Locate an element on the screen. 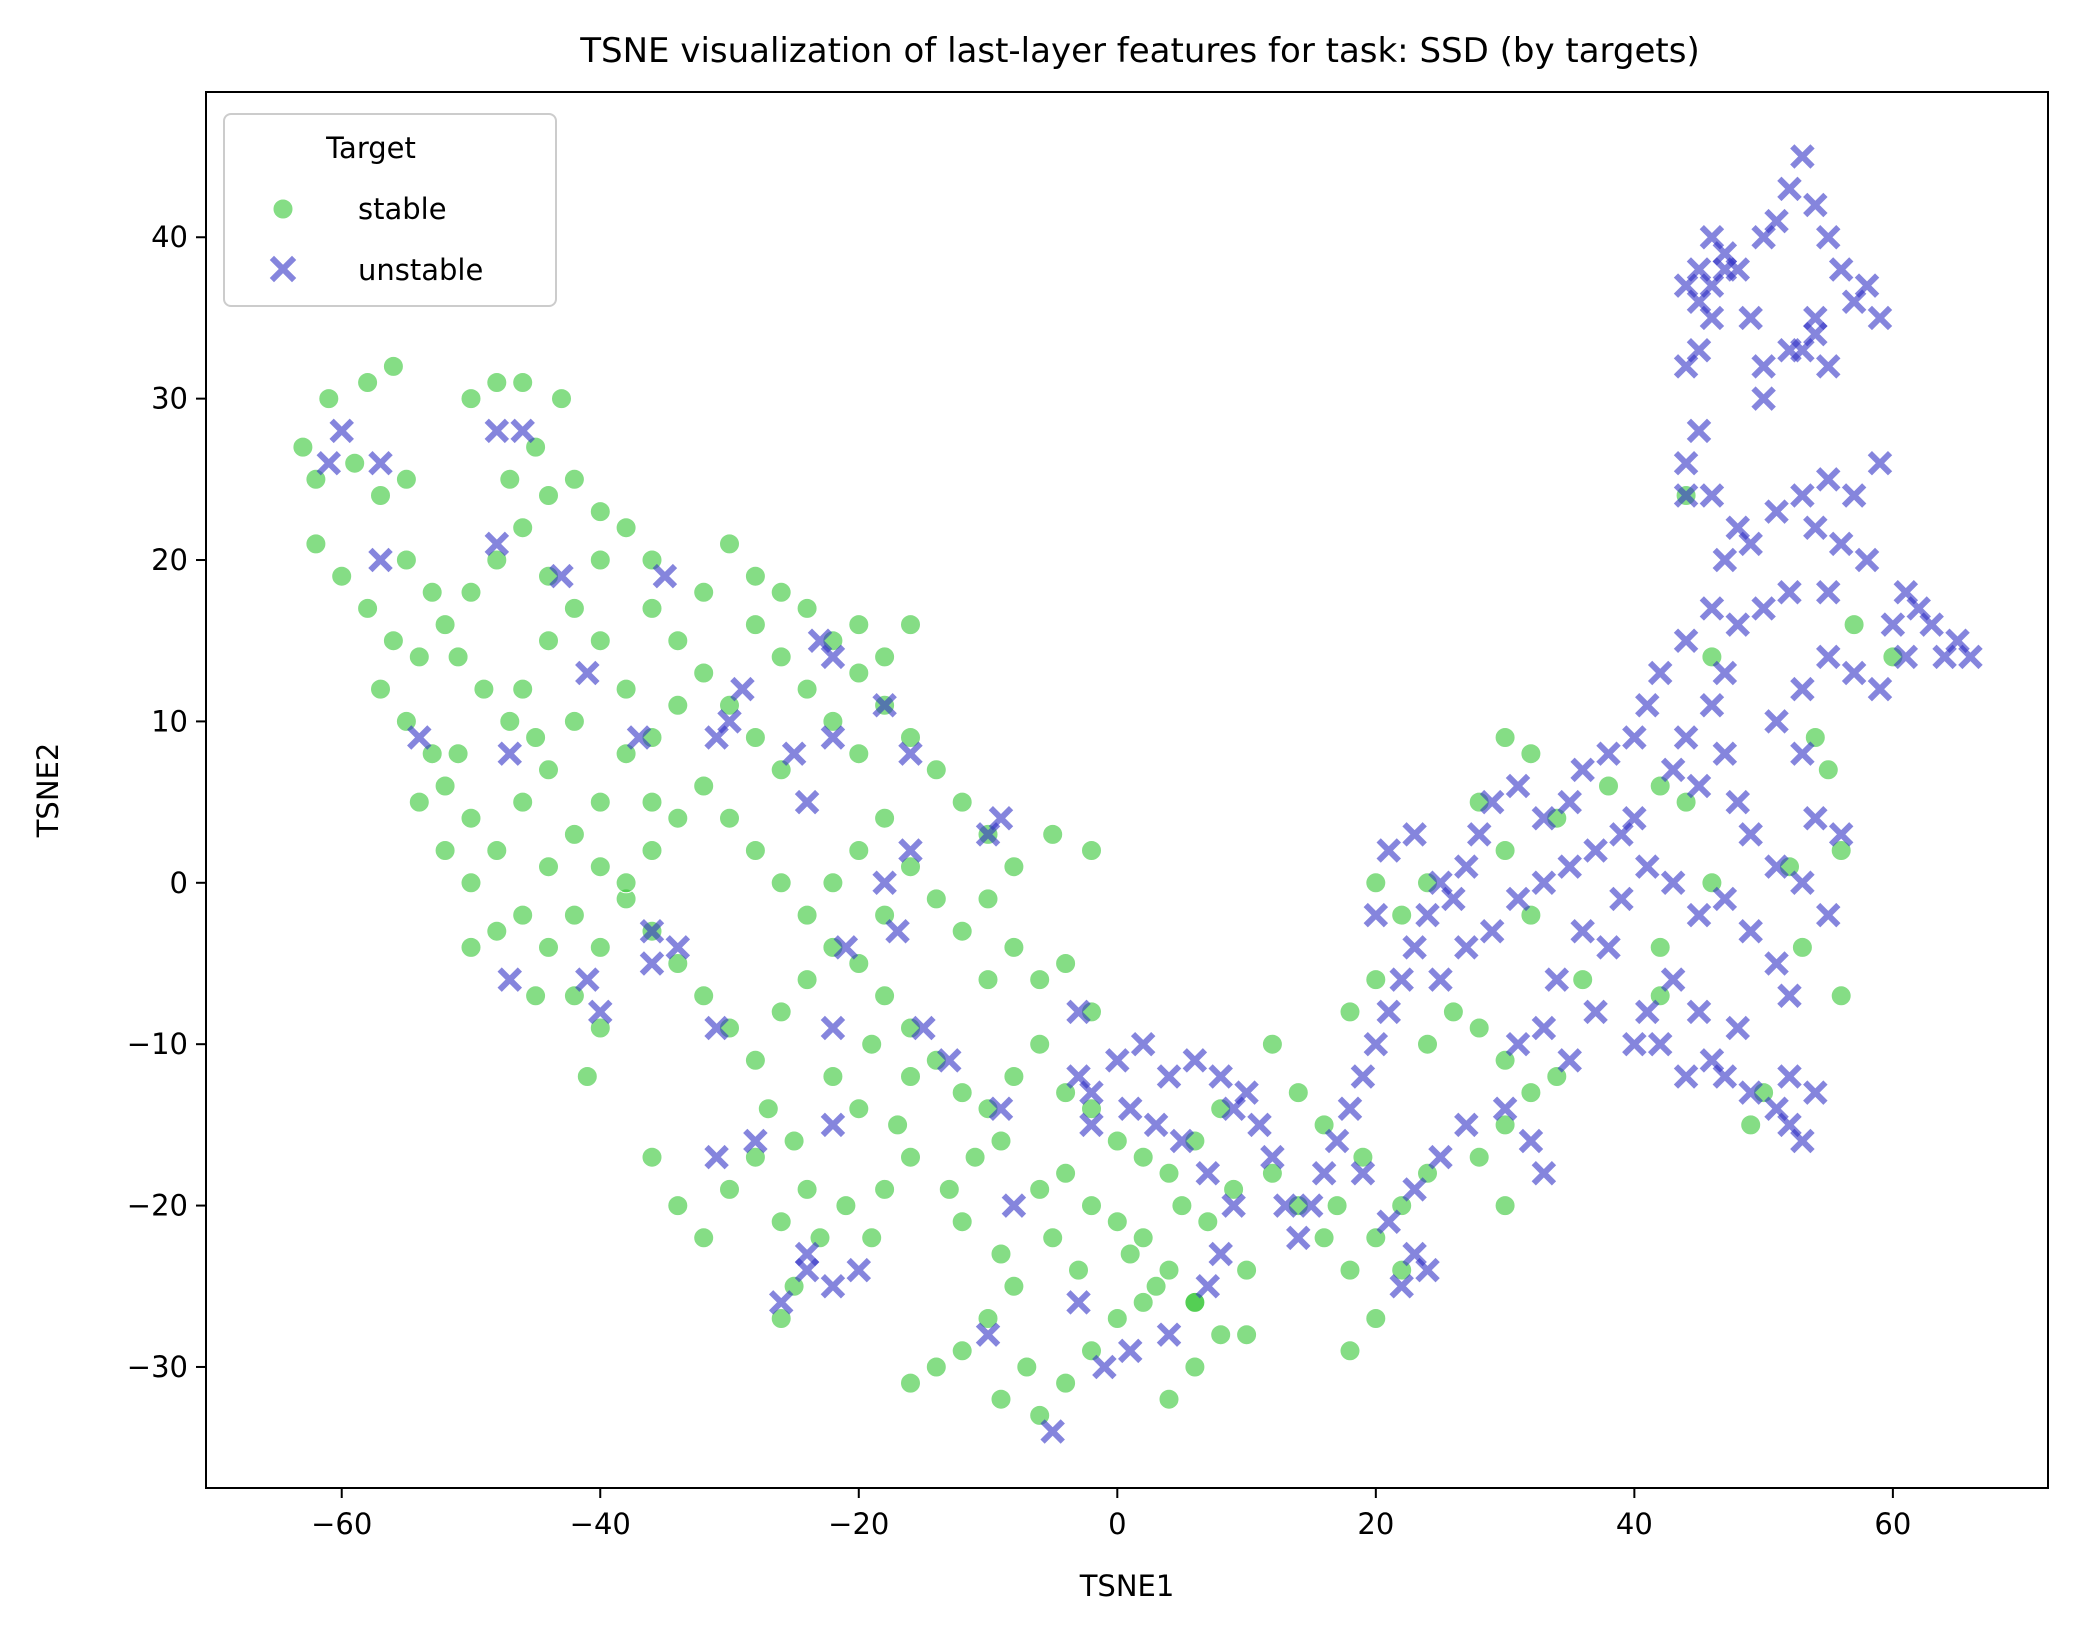  x-tick-label: −60 is located at coordinates (341, 1524).